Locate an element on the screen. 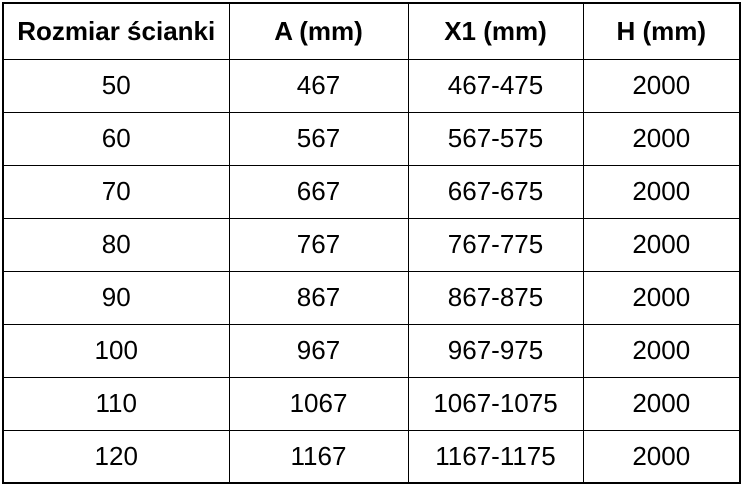 Image resolution: width=743 pixels, height=489 pixels. table-cell: 80 is located at coordinates (116, 244).